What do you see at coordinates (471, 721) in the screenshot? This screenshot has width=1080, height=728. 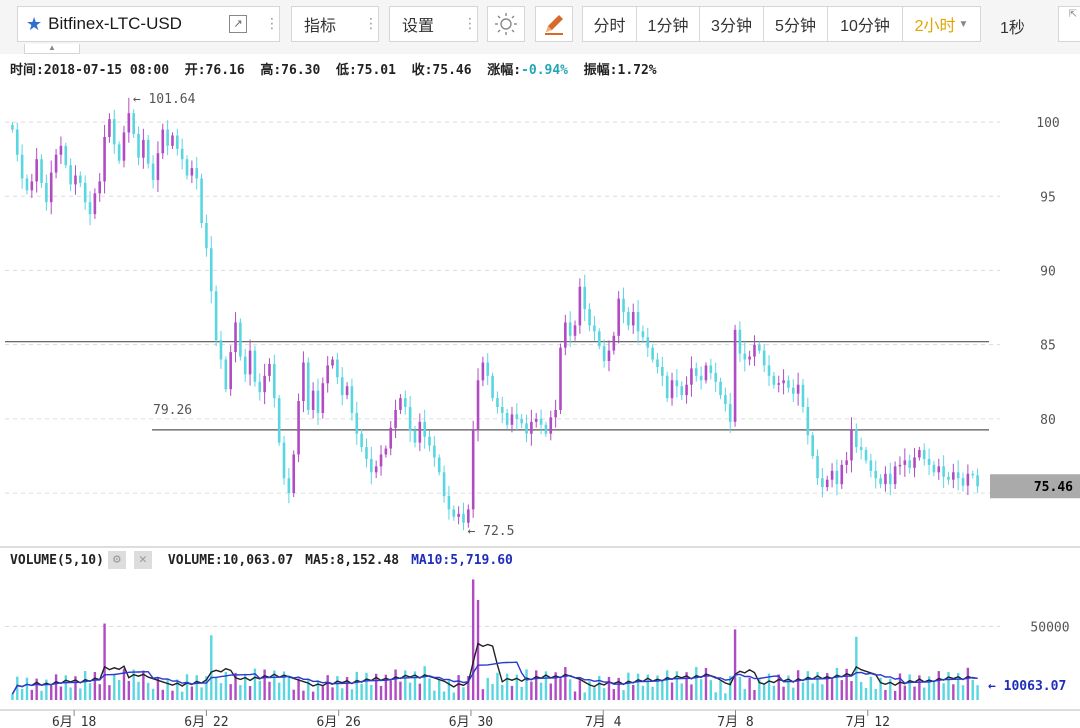 I see `date-tick-label: 6月 30` at bounding box center [471, 721].